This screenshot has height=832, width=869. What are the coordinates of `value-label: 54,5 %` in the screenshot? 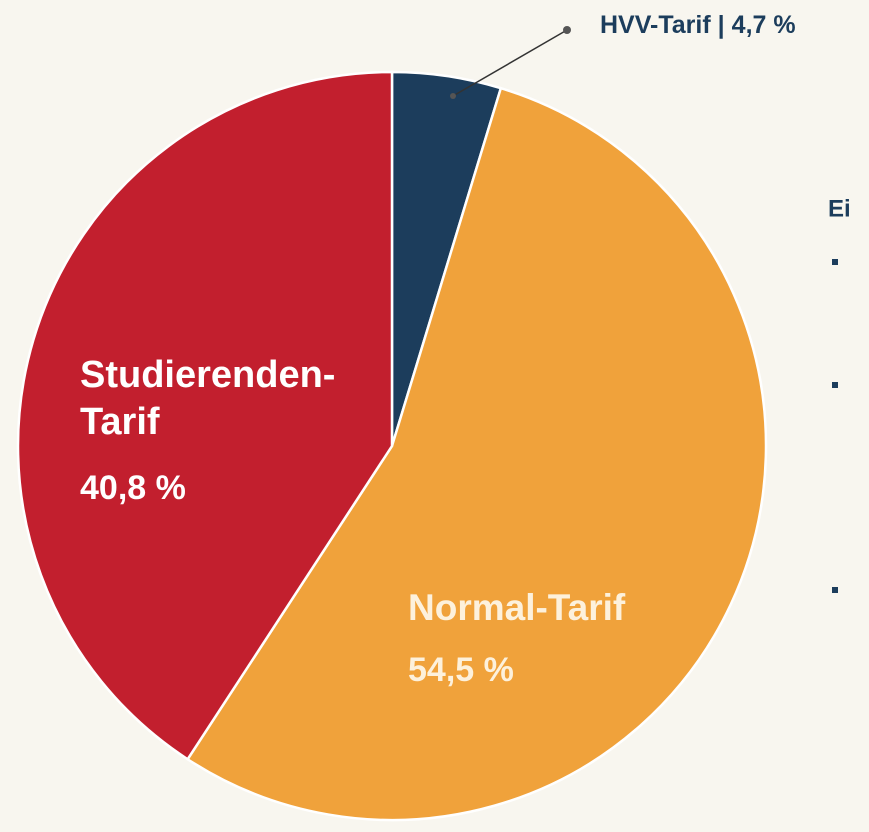 It's located at (461, 670).